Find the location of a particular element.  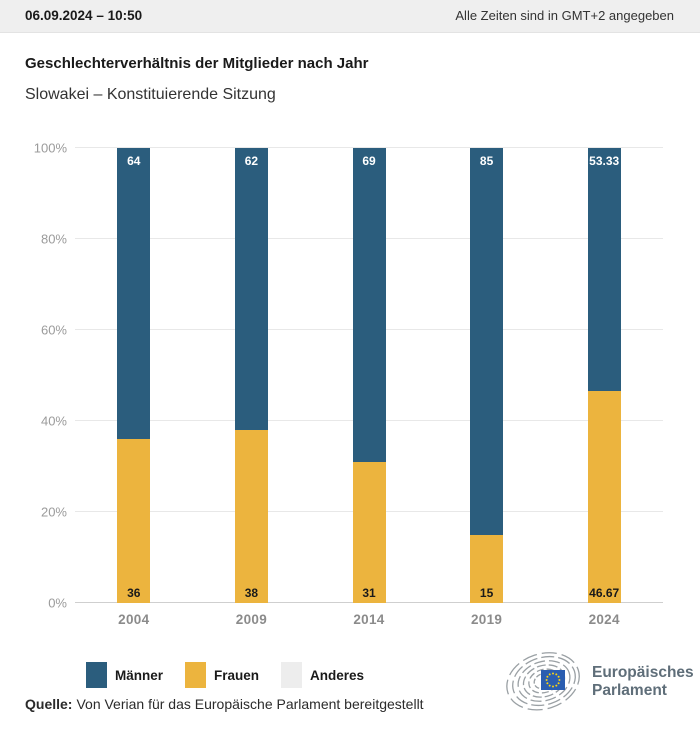

y-tick-label: 40% is located at coordinates (53, 421).